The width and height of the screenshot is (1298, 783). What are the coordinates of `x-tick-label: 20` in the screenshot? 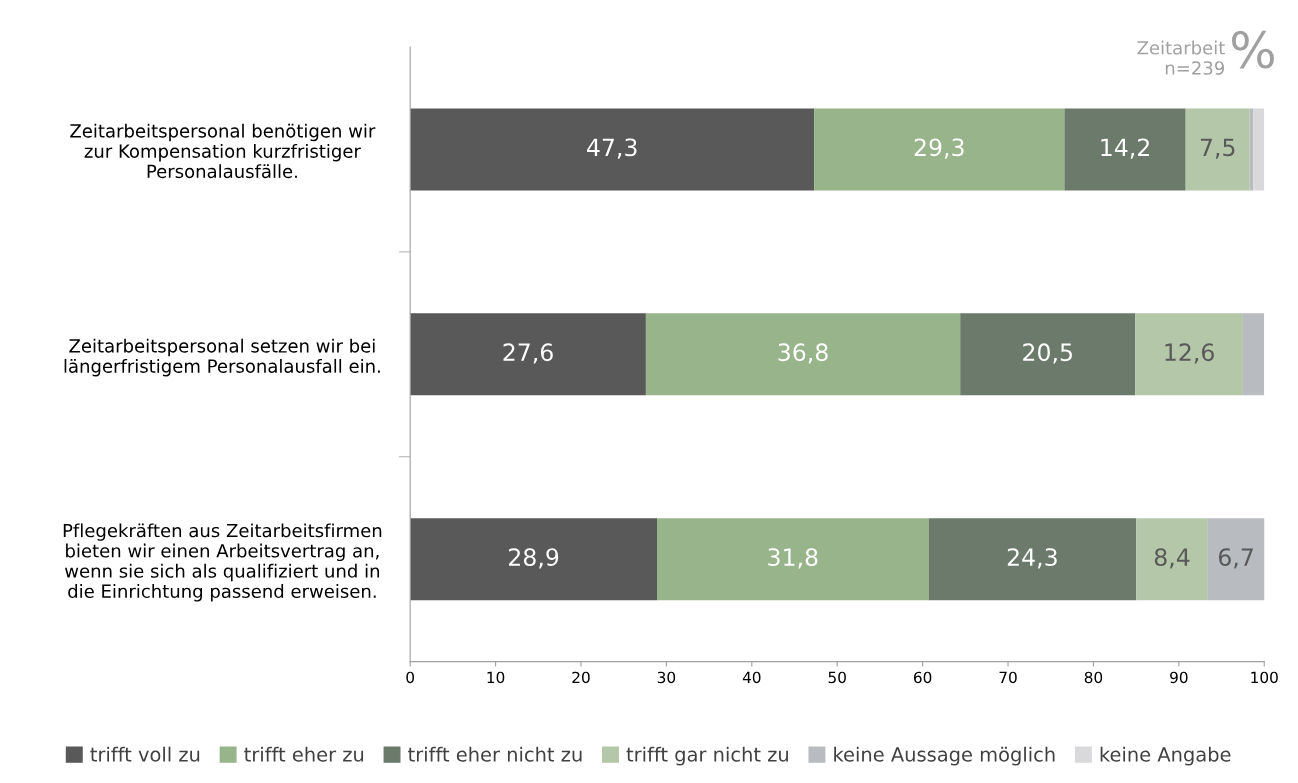 It's located at (581, 677).